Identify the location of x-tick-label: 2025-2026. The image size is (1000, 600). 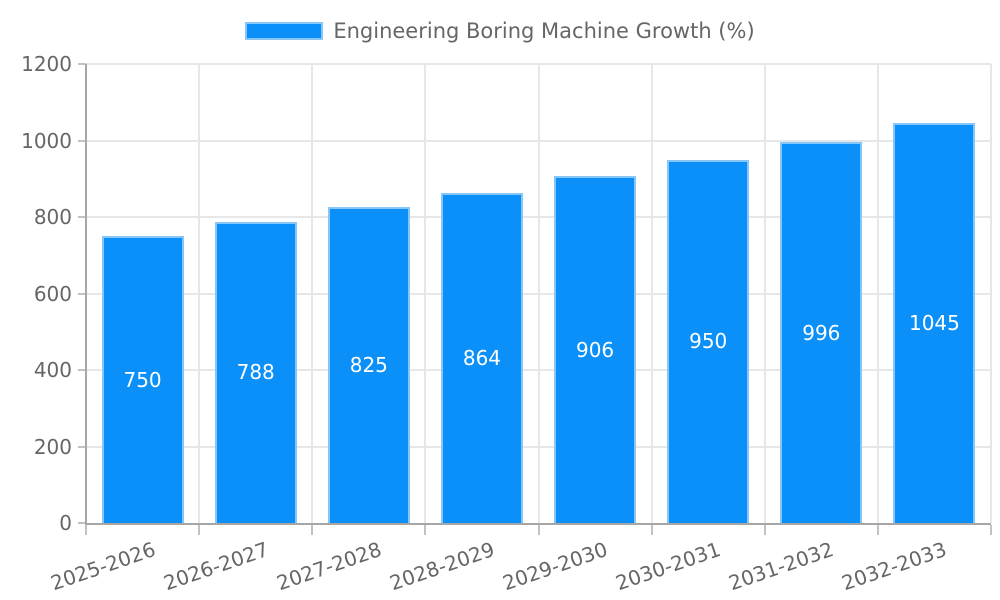
(103, 566).